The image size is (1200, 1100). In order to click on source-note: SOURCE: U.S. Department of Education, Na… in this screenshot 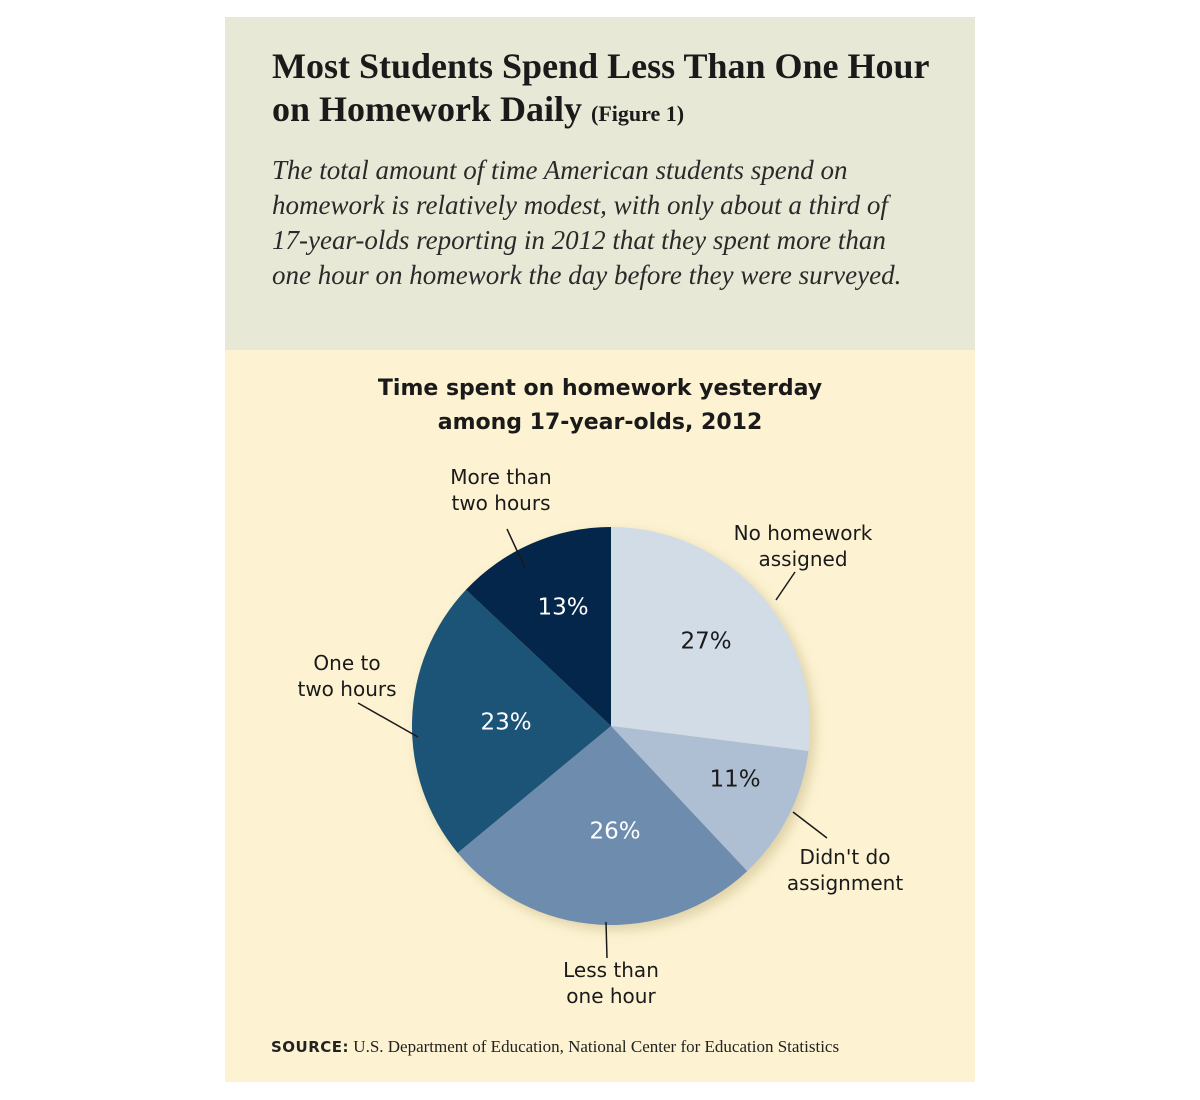, I will do `click(555, 1047)`.